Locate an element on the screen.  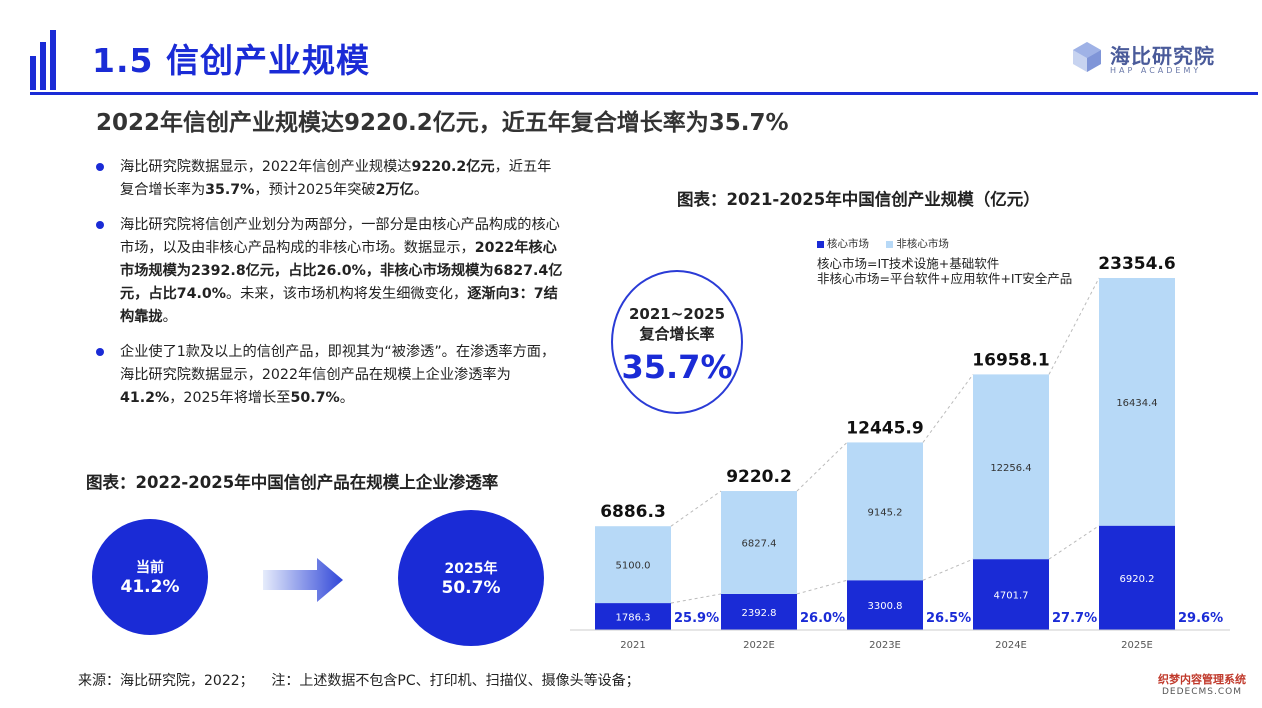
page-subtitle: 2022年信创产业规模达9220.2亿元，近五年复合增长率为35.7% is located at coordinates (442, 123).